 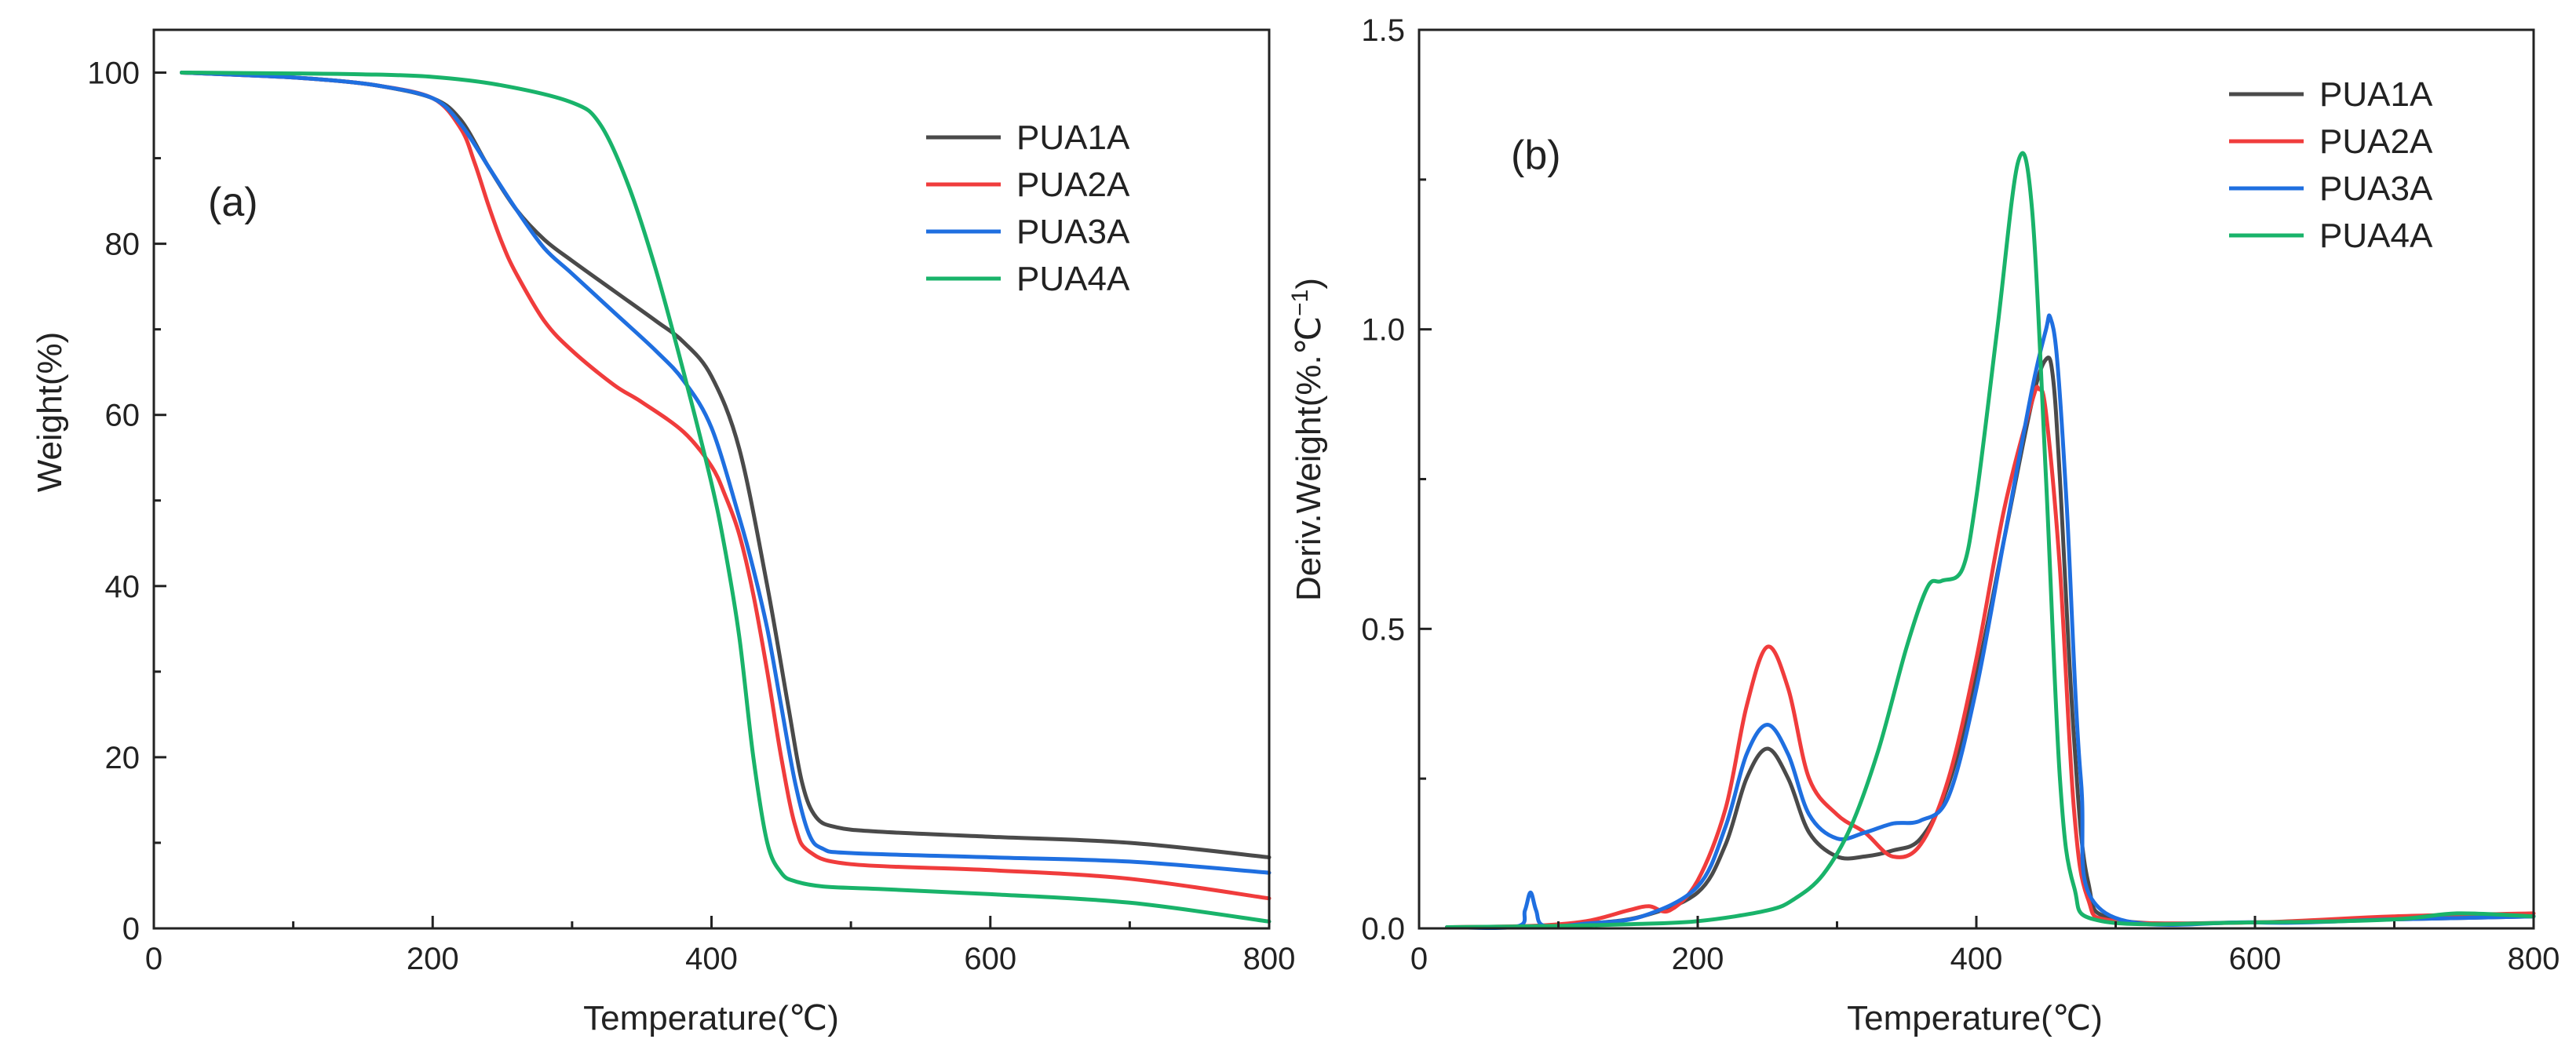 I want to click on panel-a-y-tick-label: 0, so click(x=131, y=929).